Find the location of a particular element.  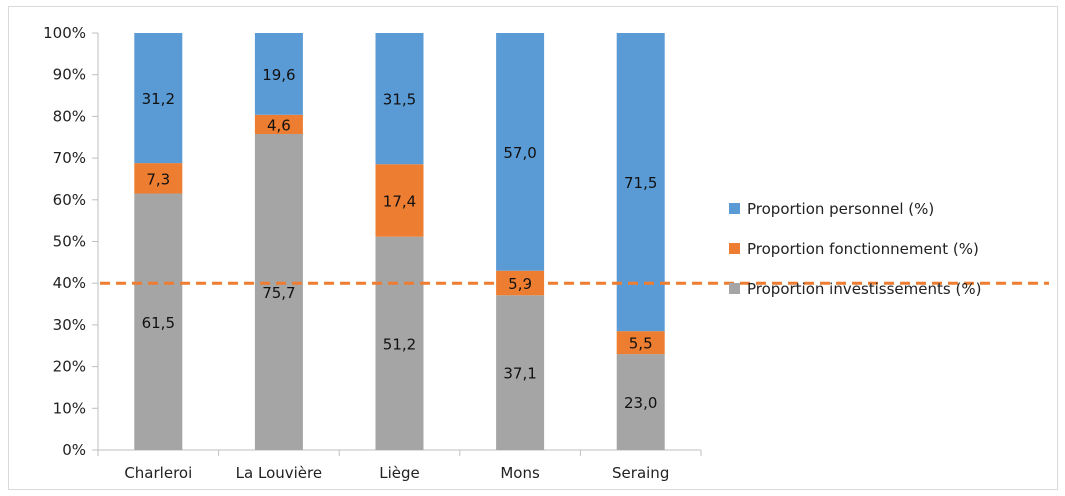

y-tick-label: 90% is located at coordinates (69, 75).